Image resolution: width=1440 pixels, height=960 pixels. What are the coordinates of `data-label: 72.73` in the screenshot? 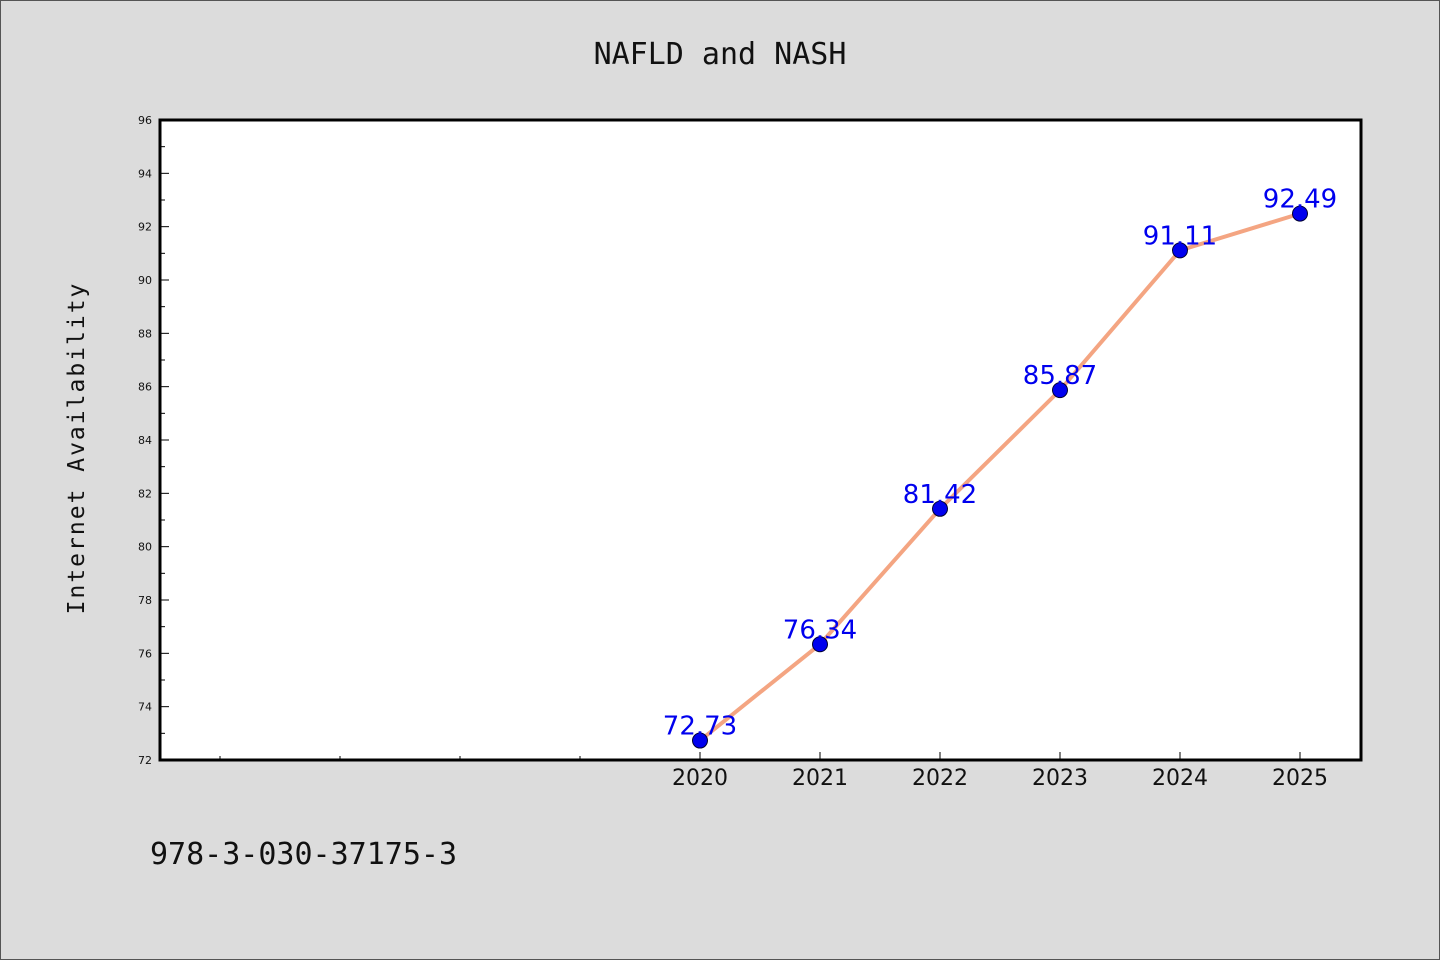 It's located at (700, 727).